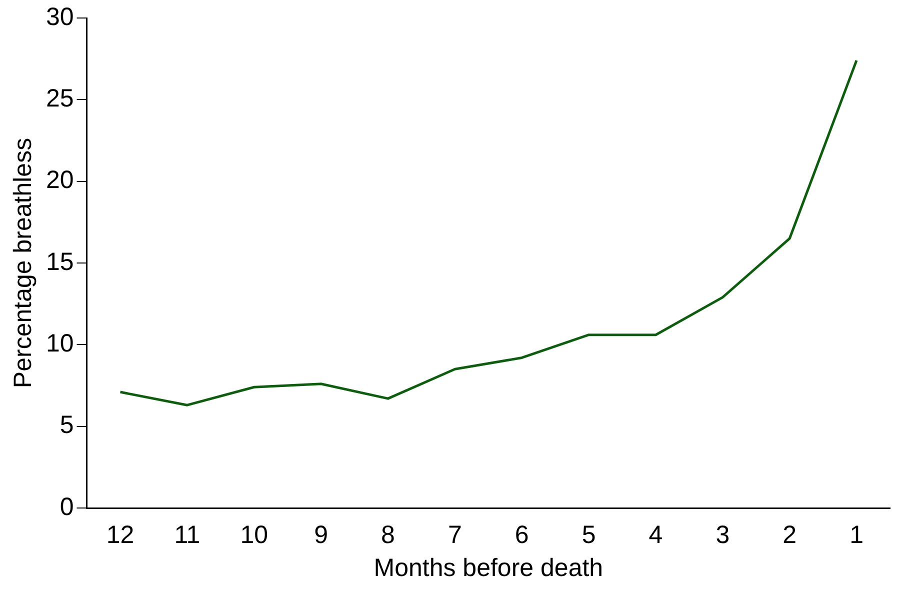 Image resolution: width=905 pixels, height=589 pixels. What do you see at coordinates (857, 534) in the screenshot?
I see `x-tick-label: 1` at bounding box center [857, 534].